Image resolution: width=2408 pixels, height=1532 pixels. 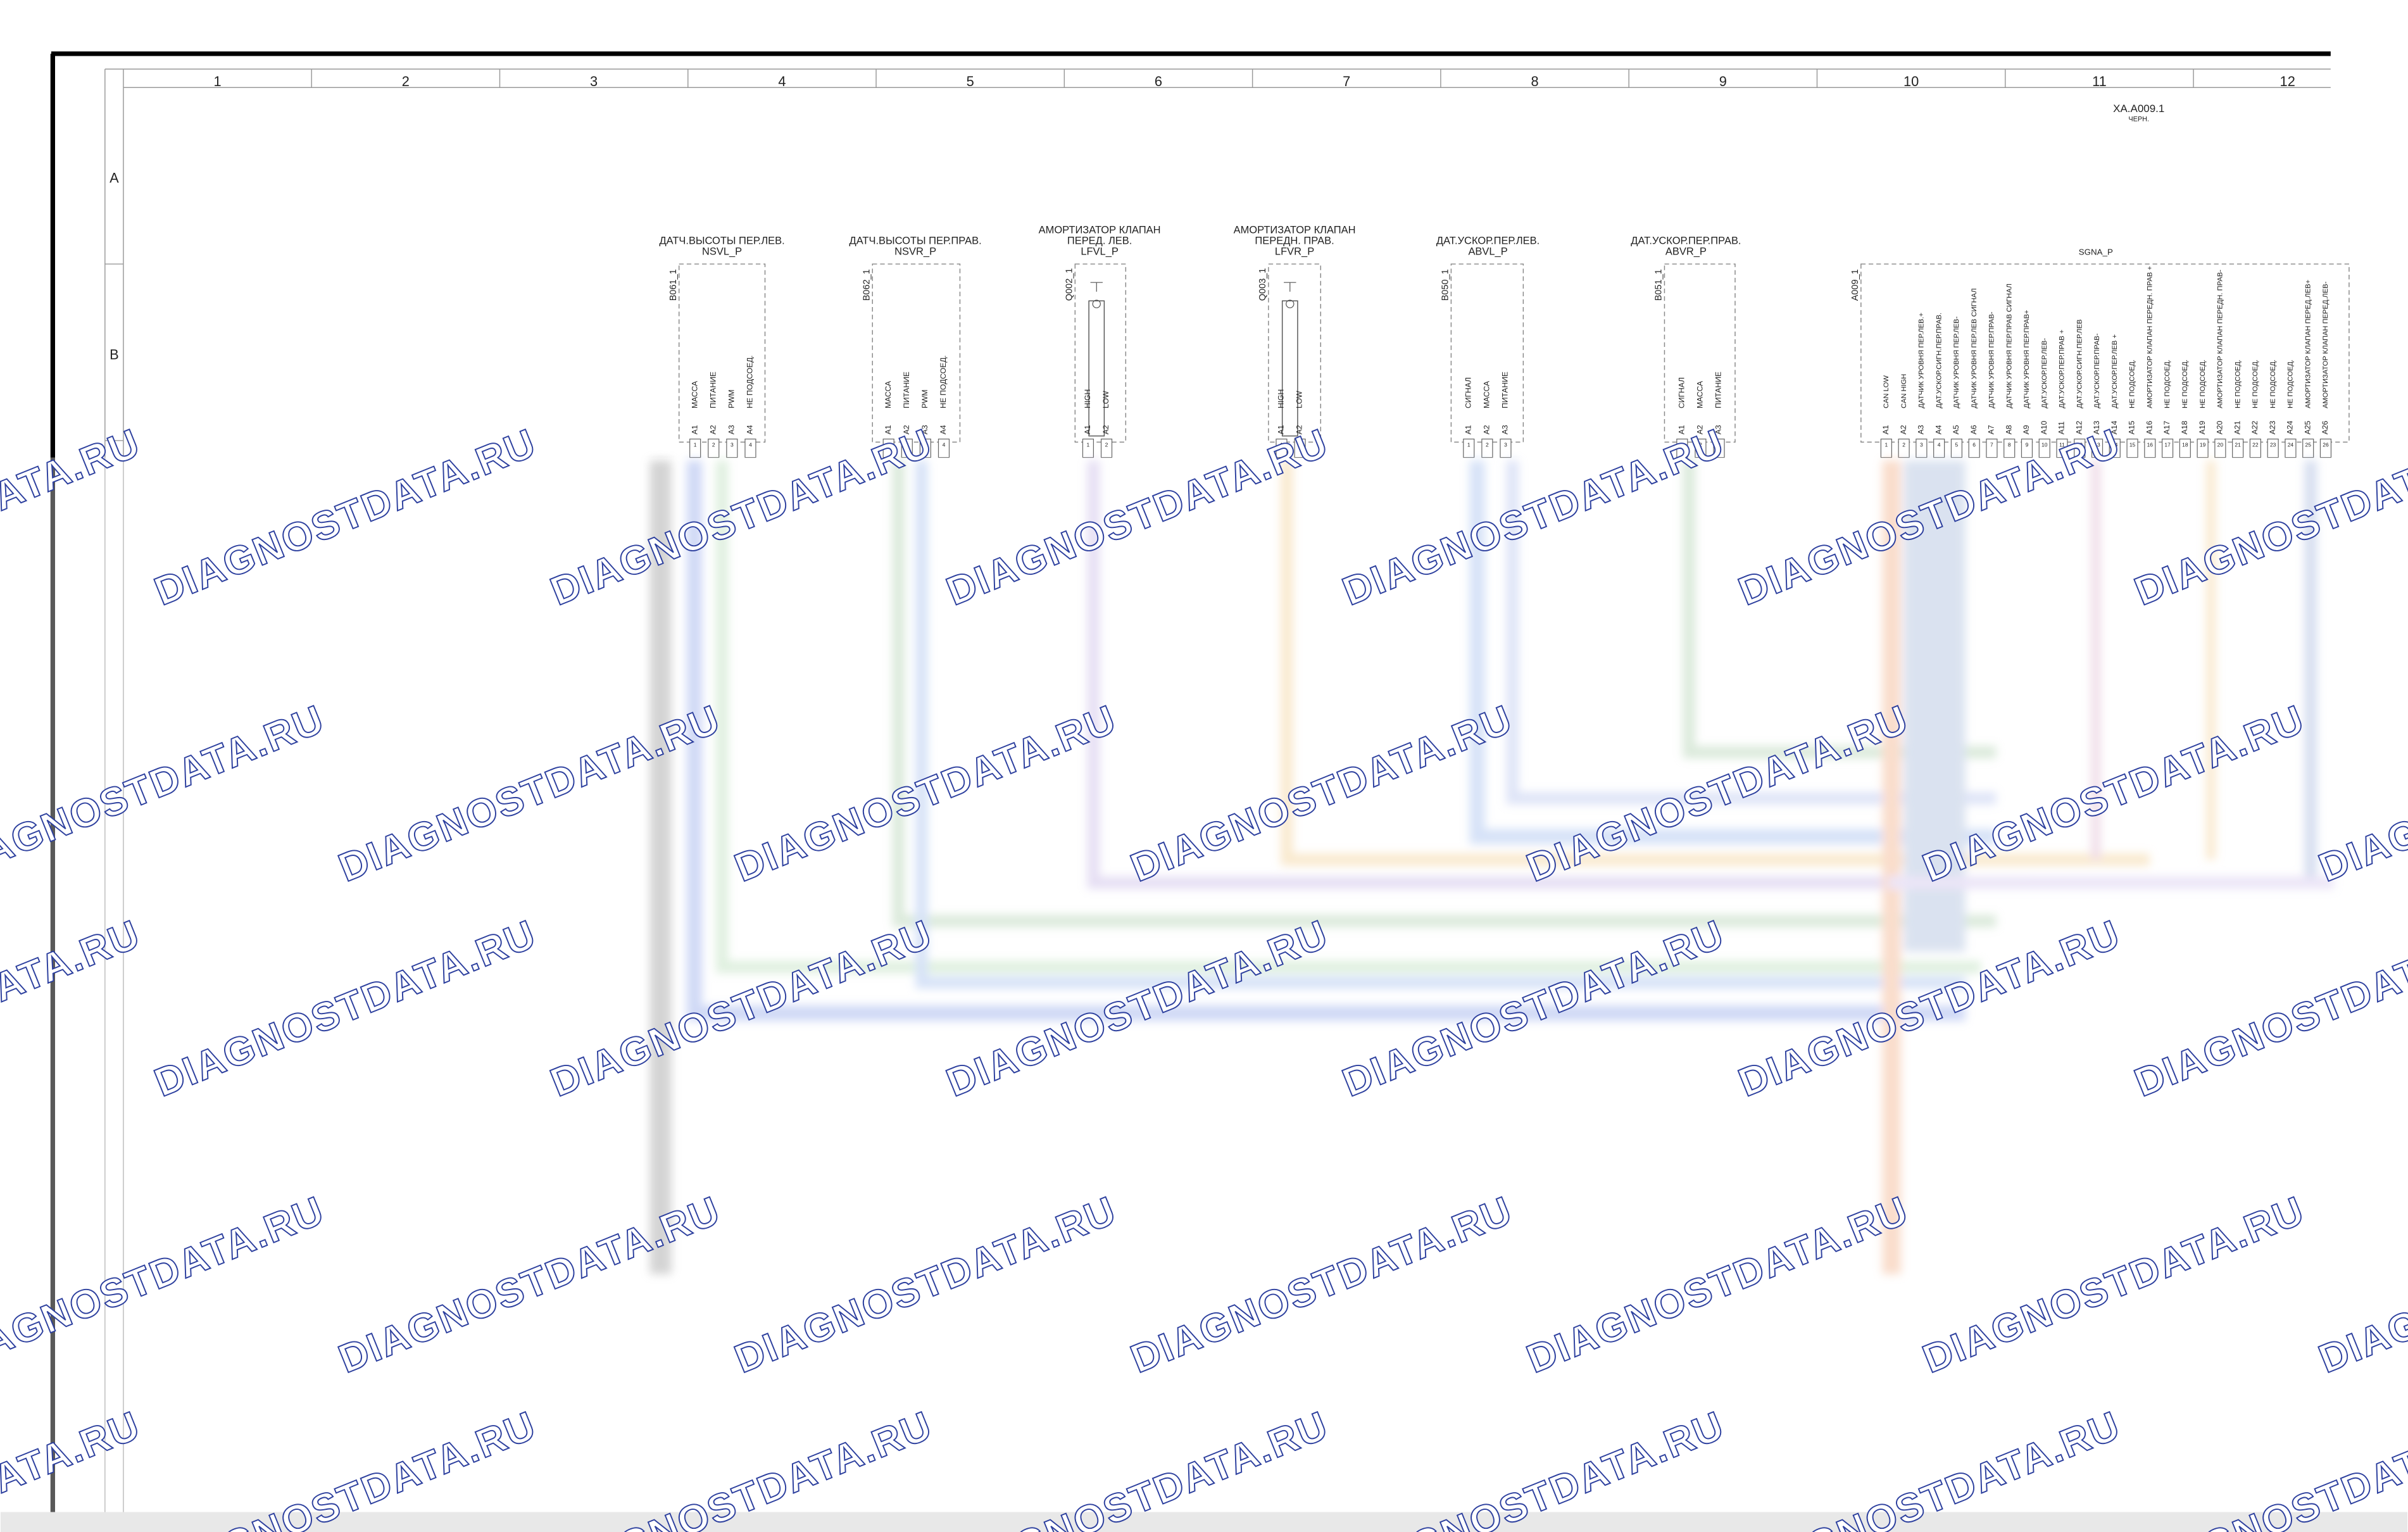 What do you see at coordinates (1346, 81) in the screenshot?
I see `column-label: 7` at bounding box center [1346, 81].